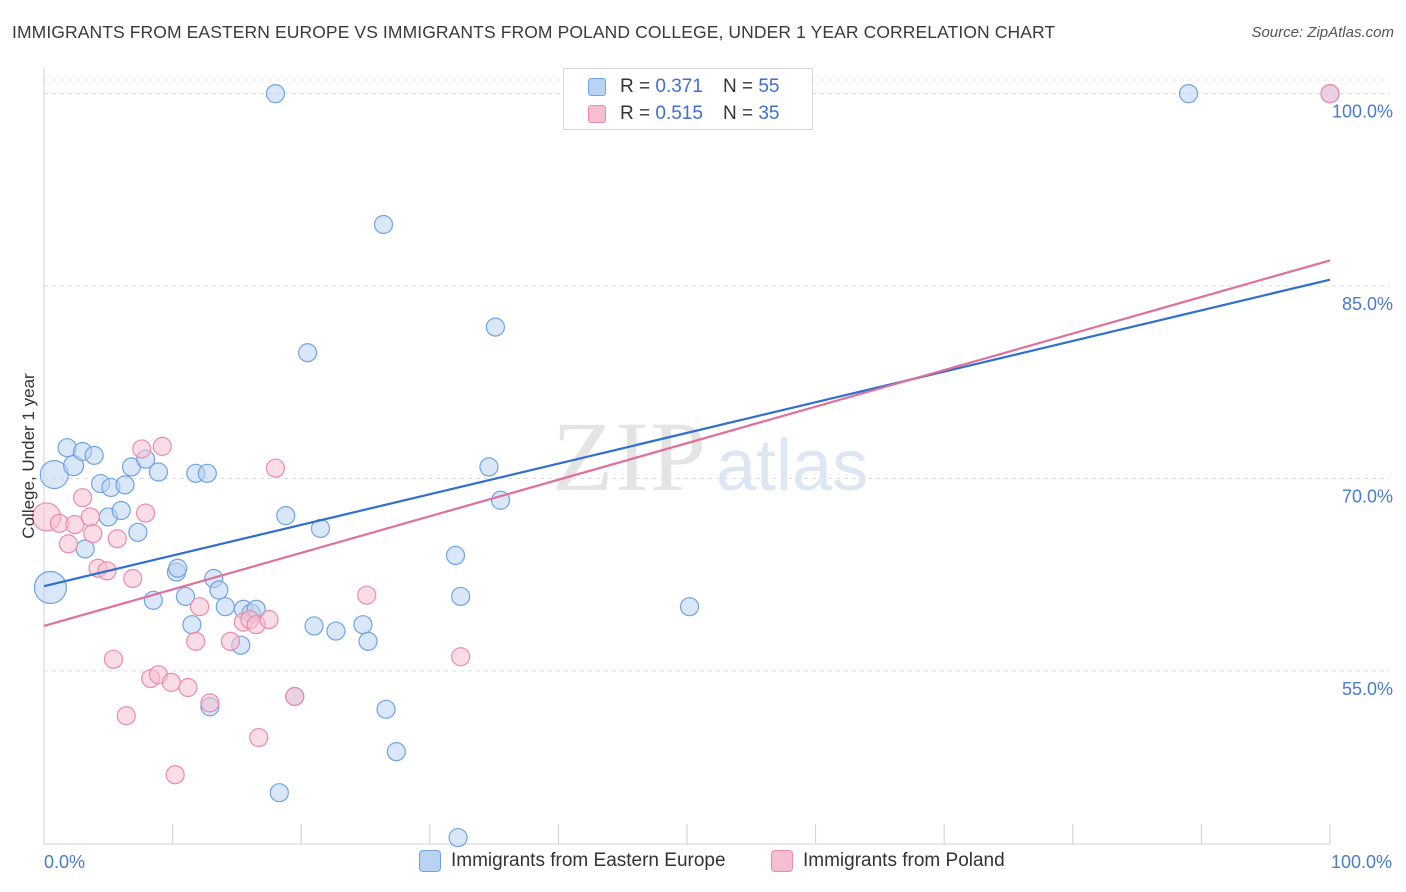 This screenshot has width=1406, height=892. I want to click on legend-row-poland: R = 0.515 N = 35, so click(683, 114).